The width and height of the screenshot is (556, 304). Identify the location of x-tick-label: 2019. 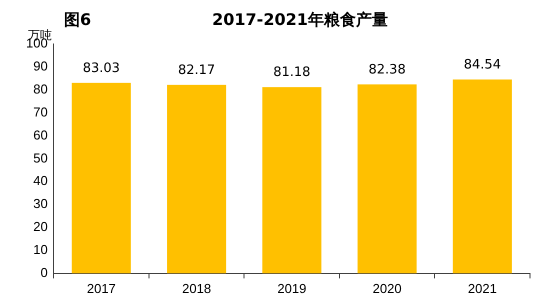
(291, 288).